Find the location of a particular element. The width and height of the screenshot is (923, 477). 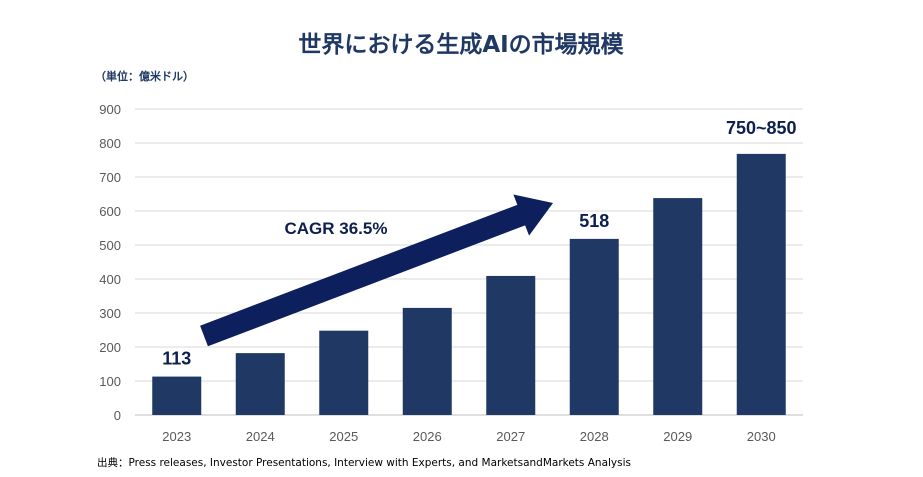

bar-2028 is located at coordinates (594, 326).